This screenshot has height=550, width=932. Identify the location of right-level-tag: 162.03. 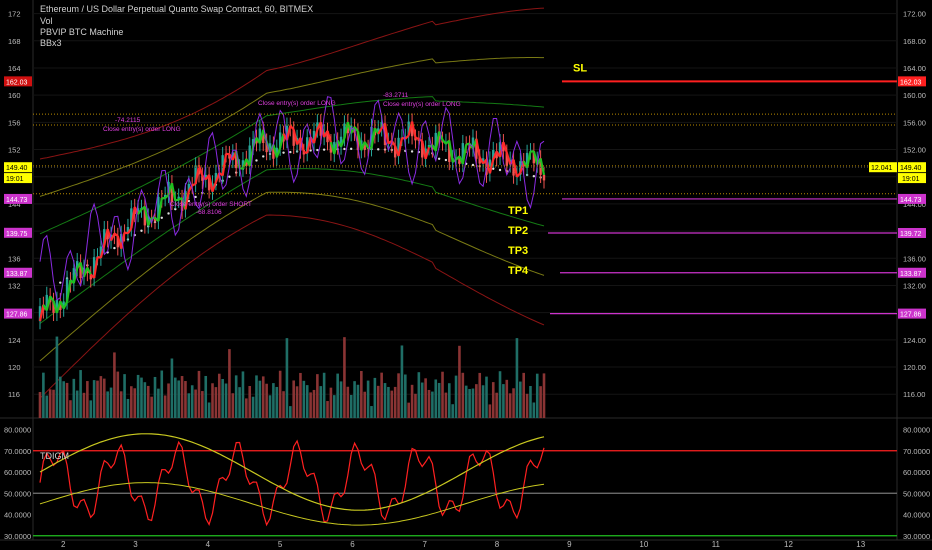
(911, 82).